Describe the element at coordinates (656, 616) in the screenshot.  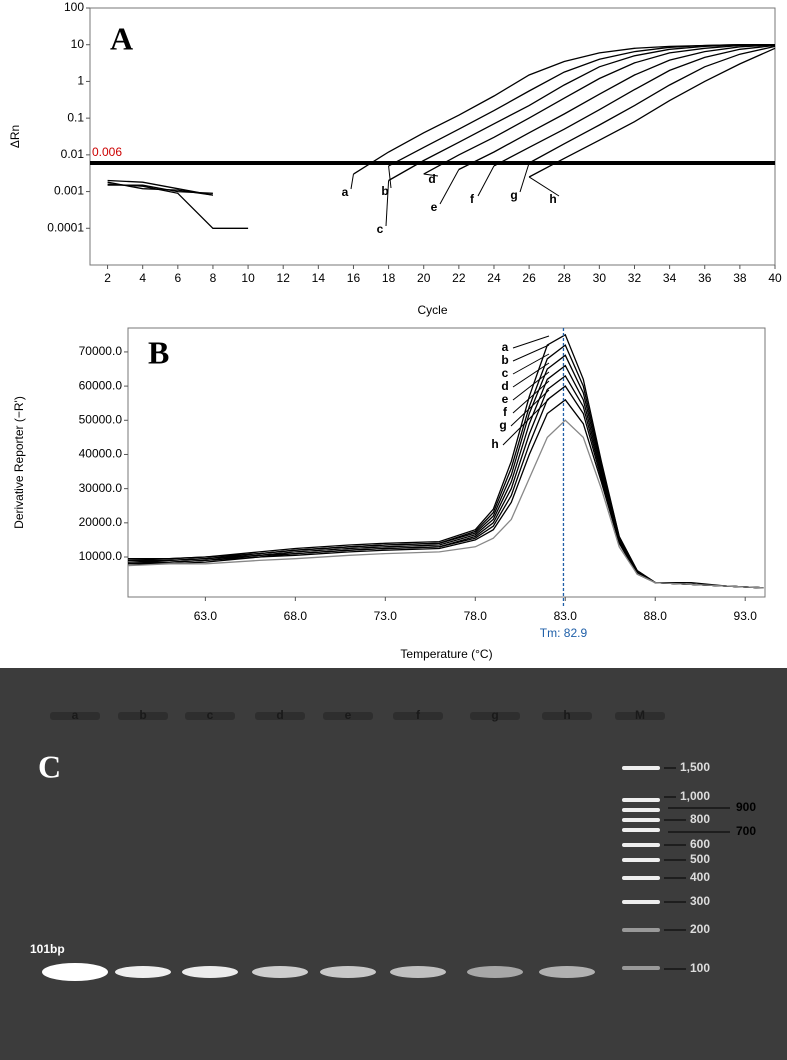
I see `x-tick-label: 88.0` at that location.